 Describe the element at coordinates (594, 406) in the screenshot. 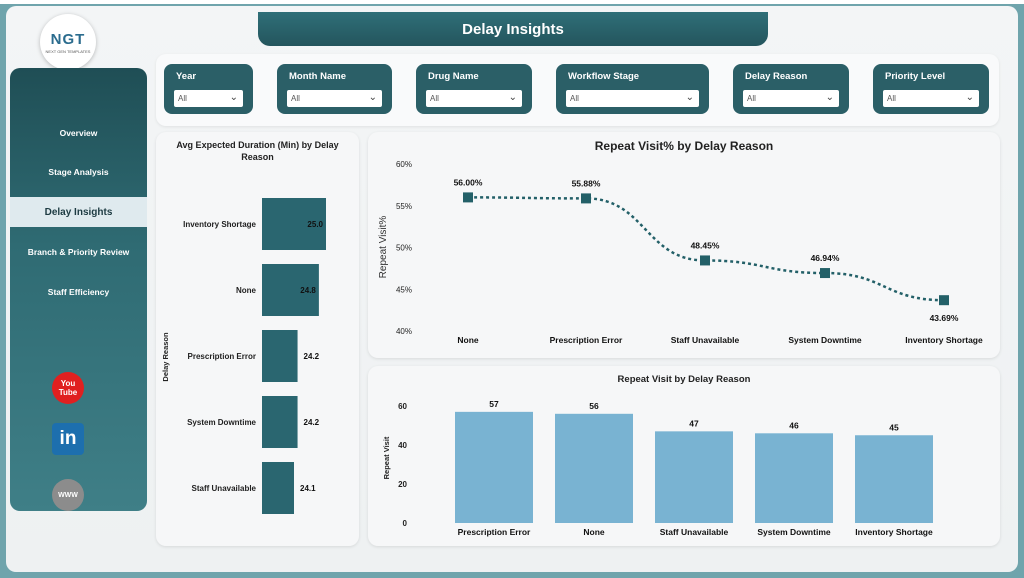

I see `data-label: 56` at that location.